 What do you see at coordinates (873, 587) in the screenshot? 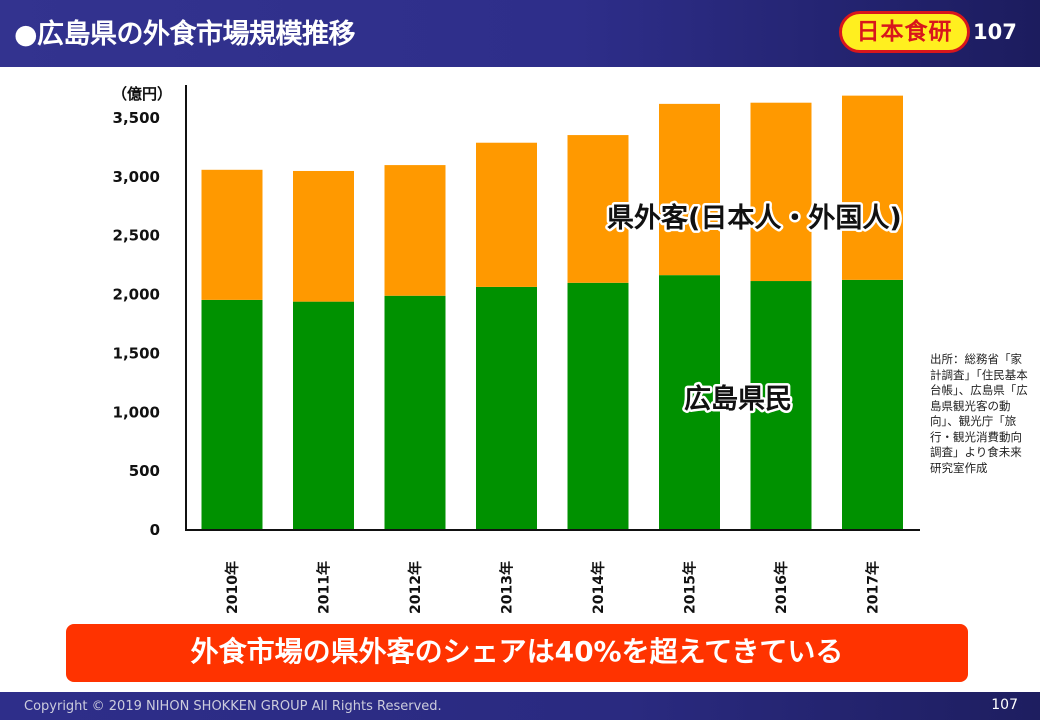
I see `x-tick-label: 2017年` at bounding box center [873, 587].